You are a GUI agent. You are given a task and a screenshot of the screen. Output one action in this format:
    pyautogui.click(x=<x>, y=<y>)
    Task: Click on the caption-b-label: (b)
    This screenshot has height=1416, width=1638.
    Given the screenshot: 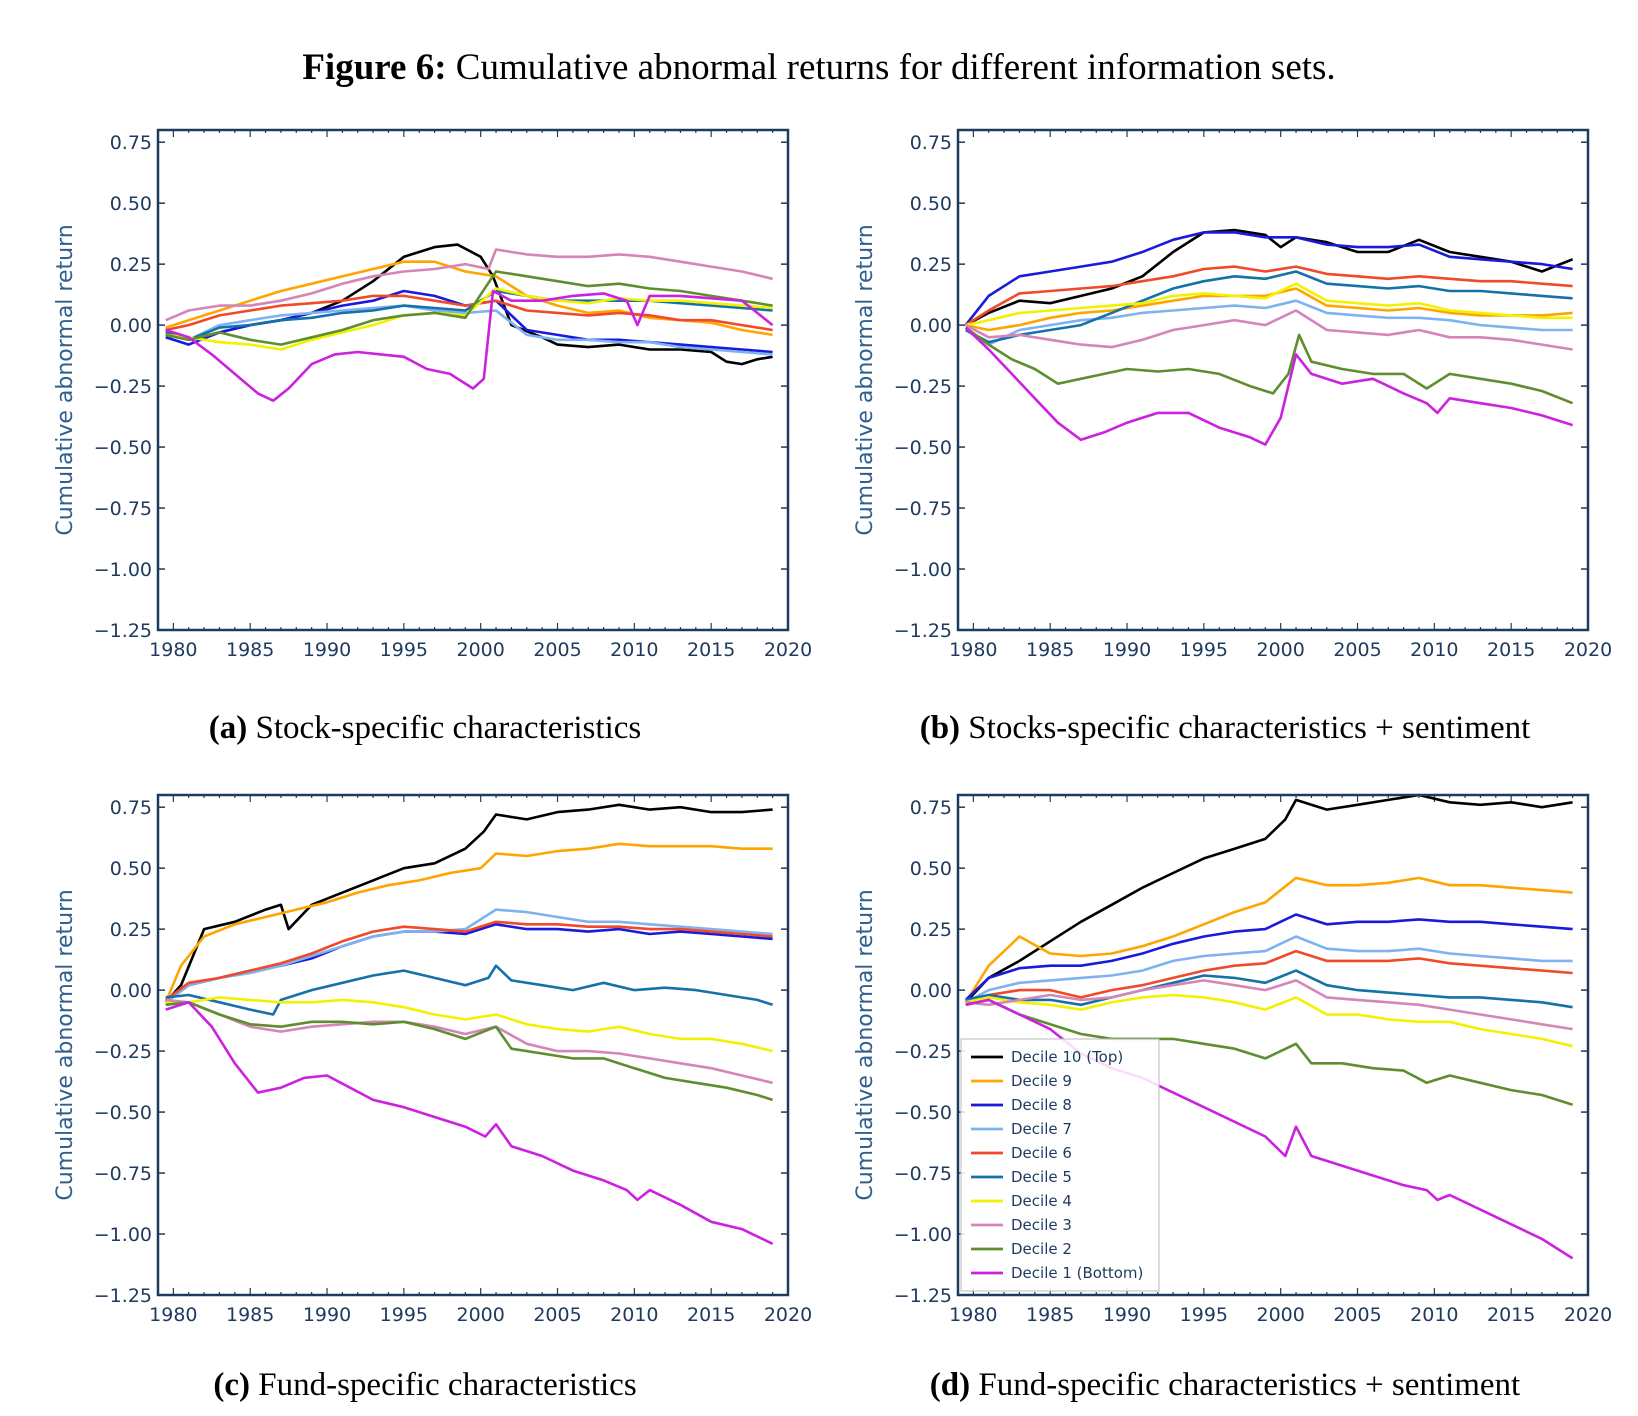 What is the action you would take?
    pyautogui.click(x=940, y=728)
    